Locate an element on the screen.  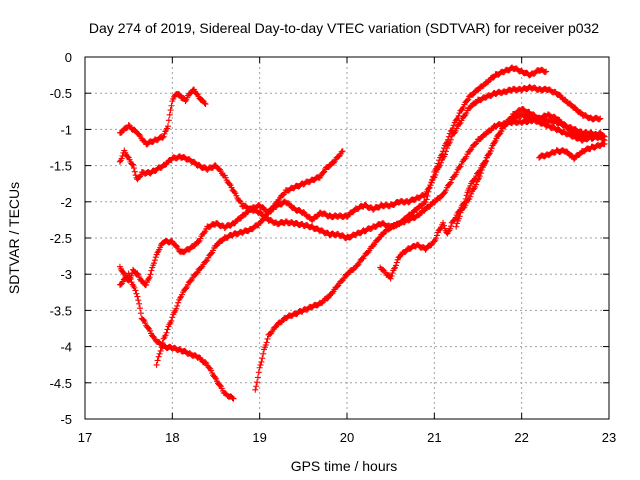
y-tick-label: -5 is located at coordinates (66, 419).